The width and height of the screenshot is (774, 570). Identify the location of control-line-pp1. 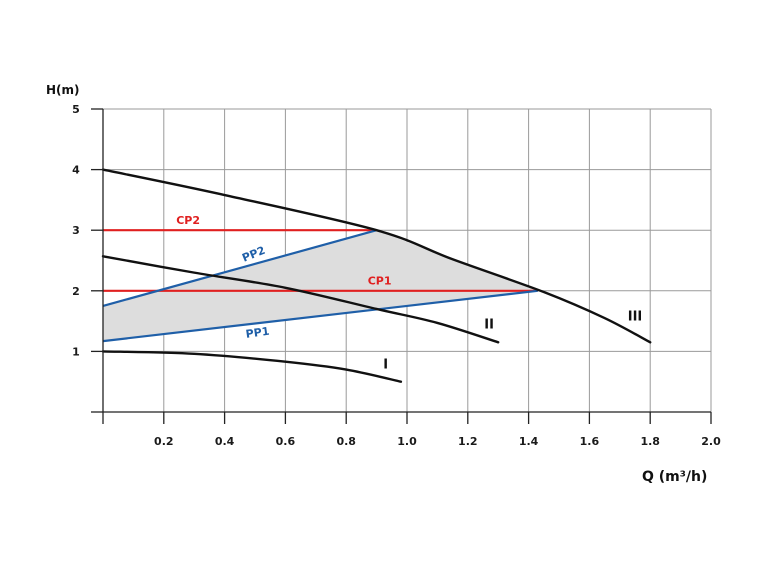
(320, 316).